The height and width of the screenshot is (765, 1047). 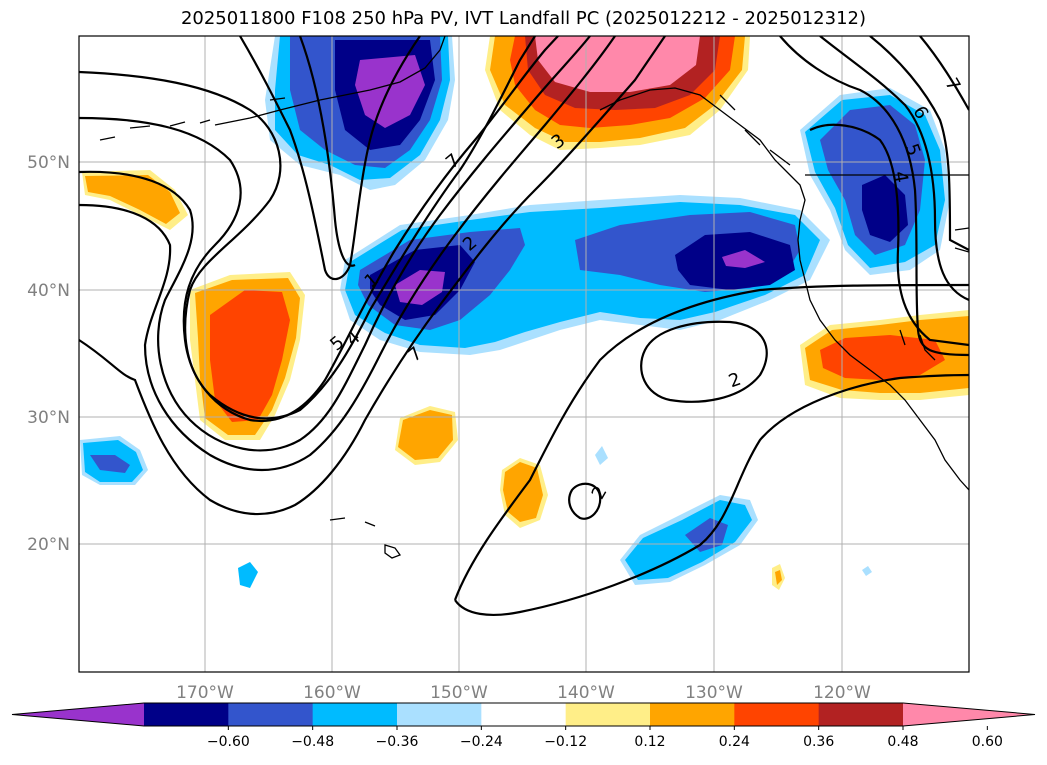 I want to click on lat-tick-label: 20°N, so click(x=48, y=545).